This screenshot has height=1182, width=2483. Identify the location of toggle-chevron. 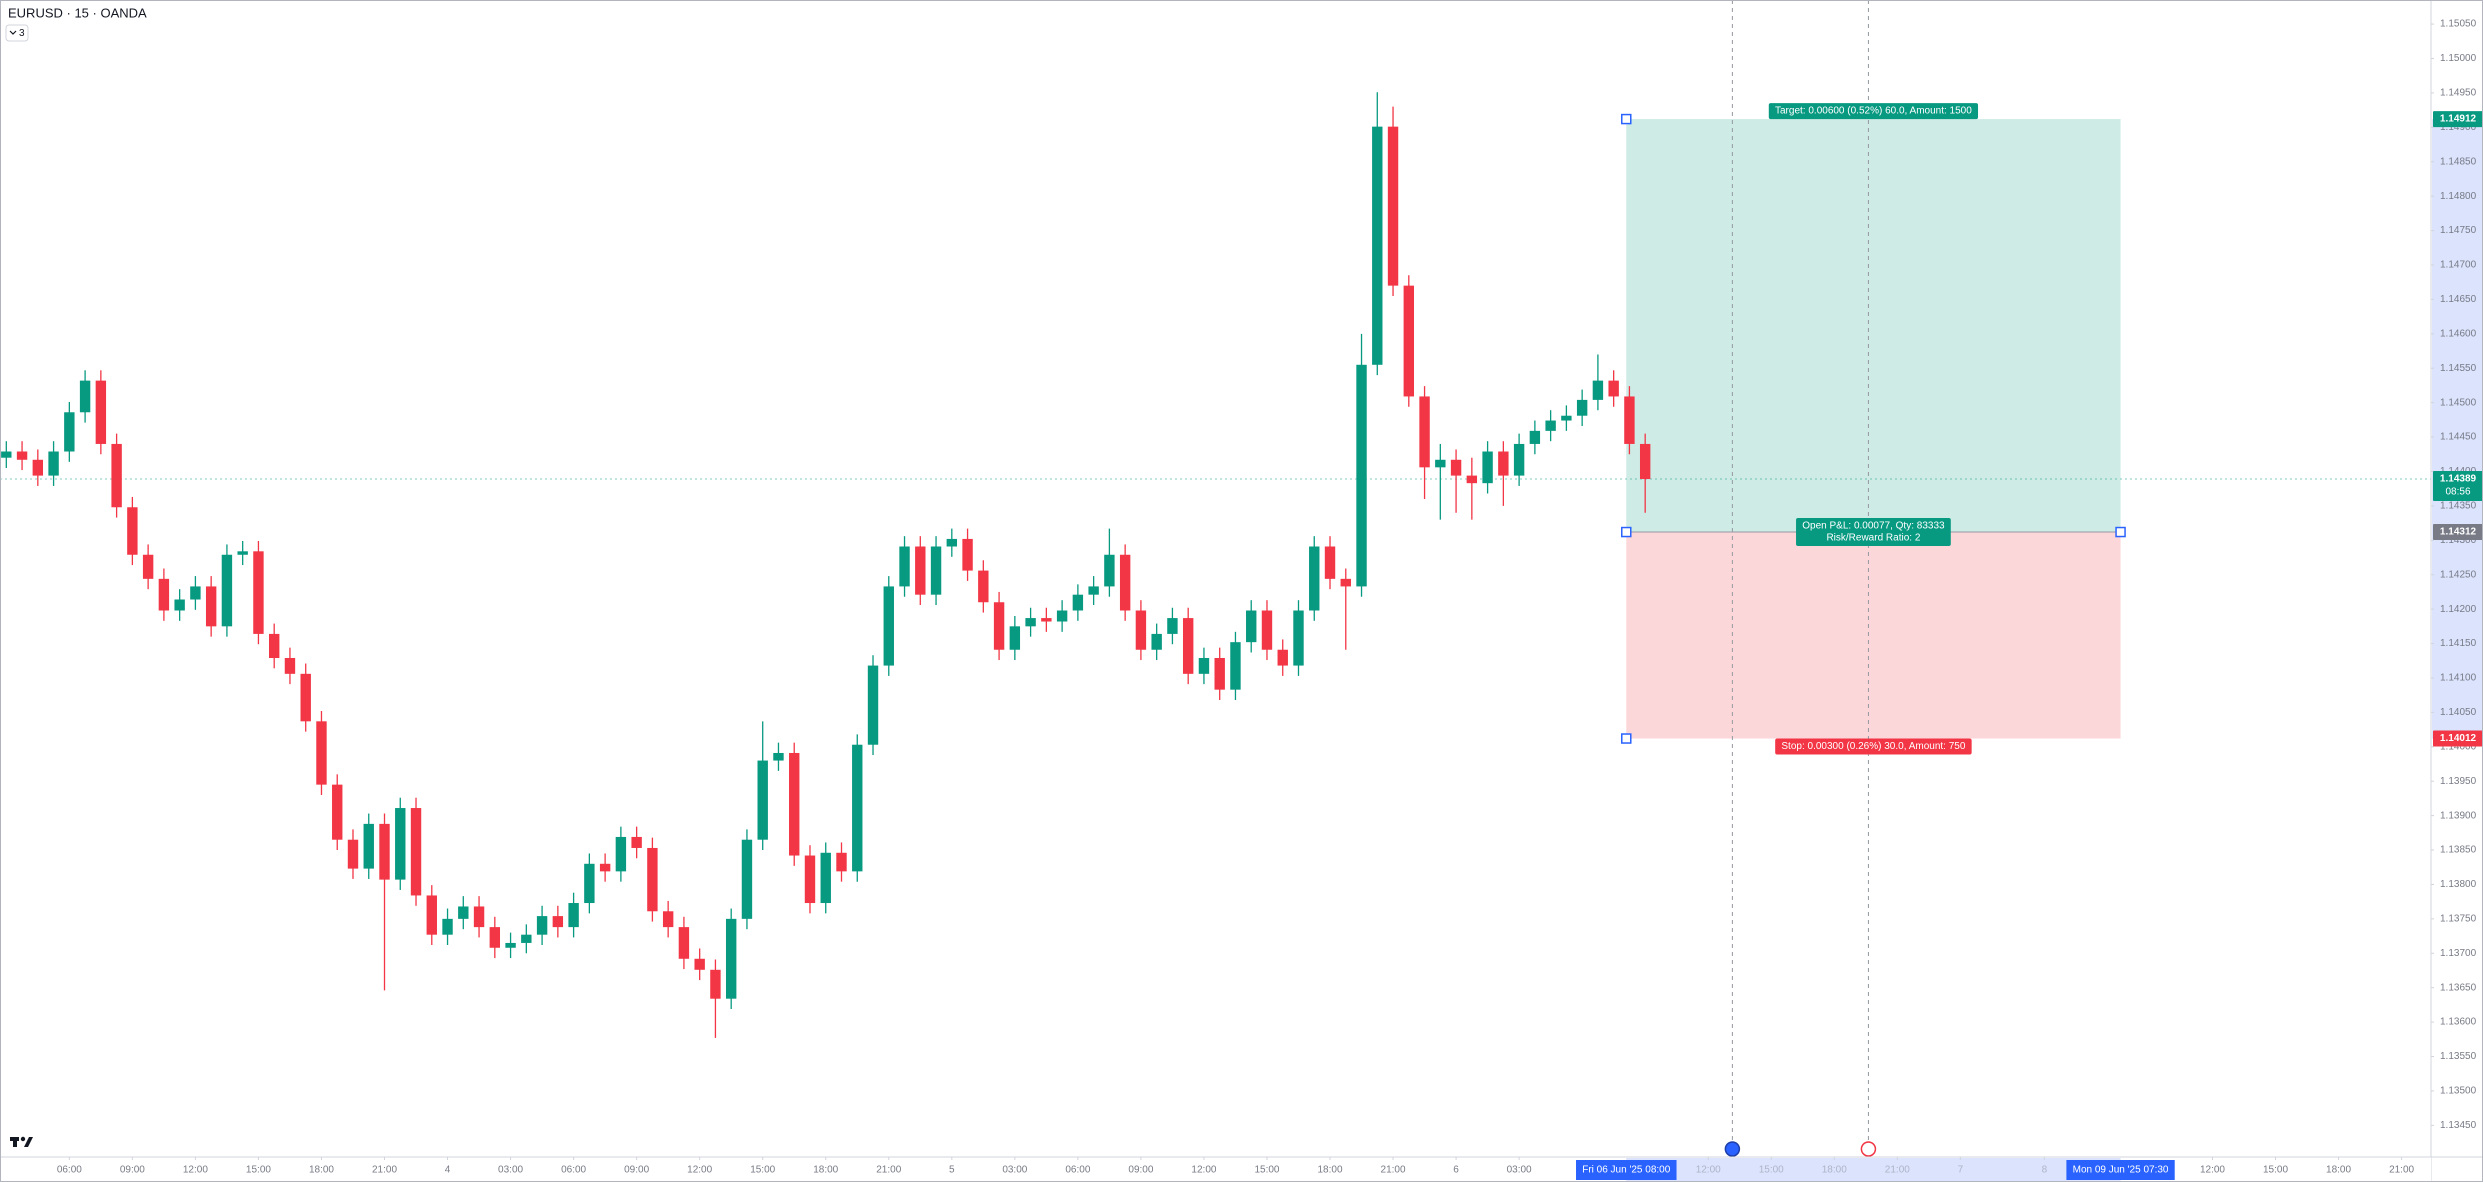
(13, 32).